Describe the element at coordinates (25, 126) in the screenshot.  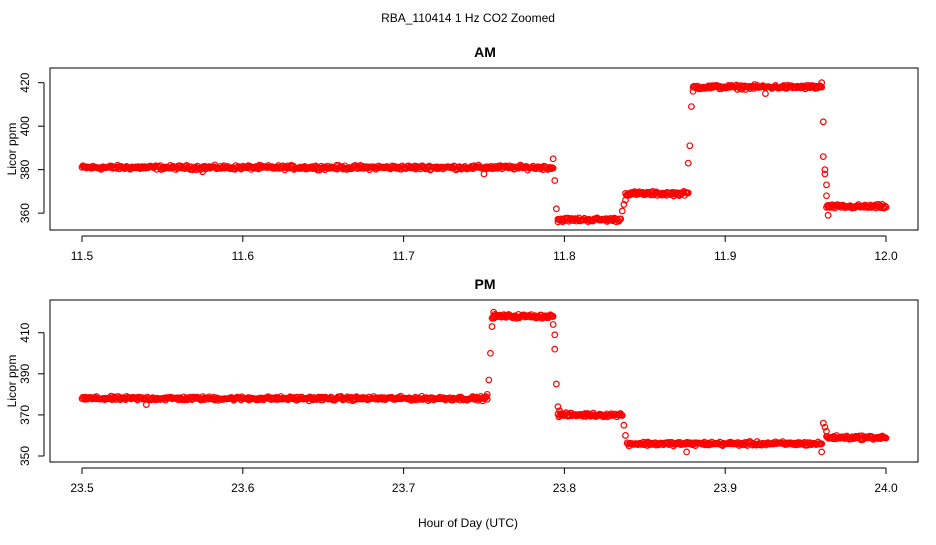
I see `am-y-tick-label: 400` at that location.